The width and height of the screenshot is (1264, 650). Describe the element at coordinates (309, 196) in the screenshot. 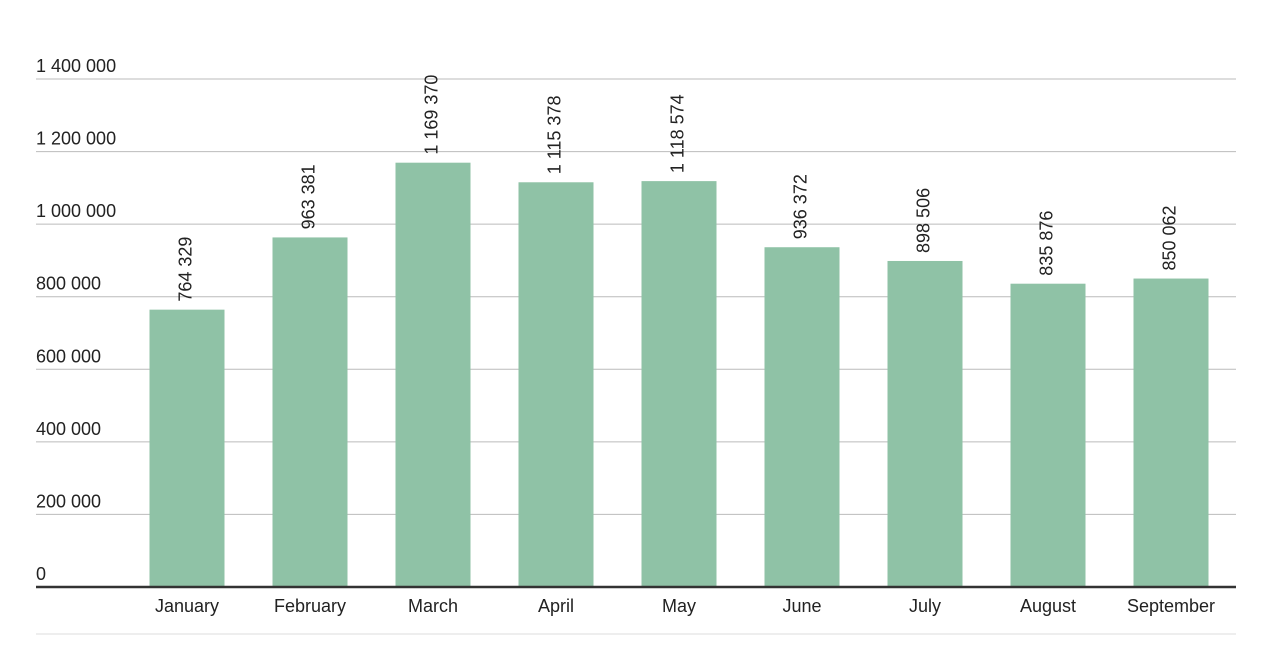

I see `value-label: 963 381` at that location.